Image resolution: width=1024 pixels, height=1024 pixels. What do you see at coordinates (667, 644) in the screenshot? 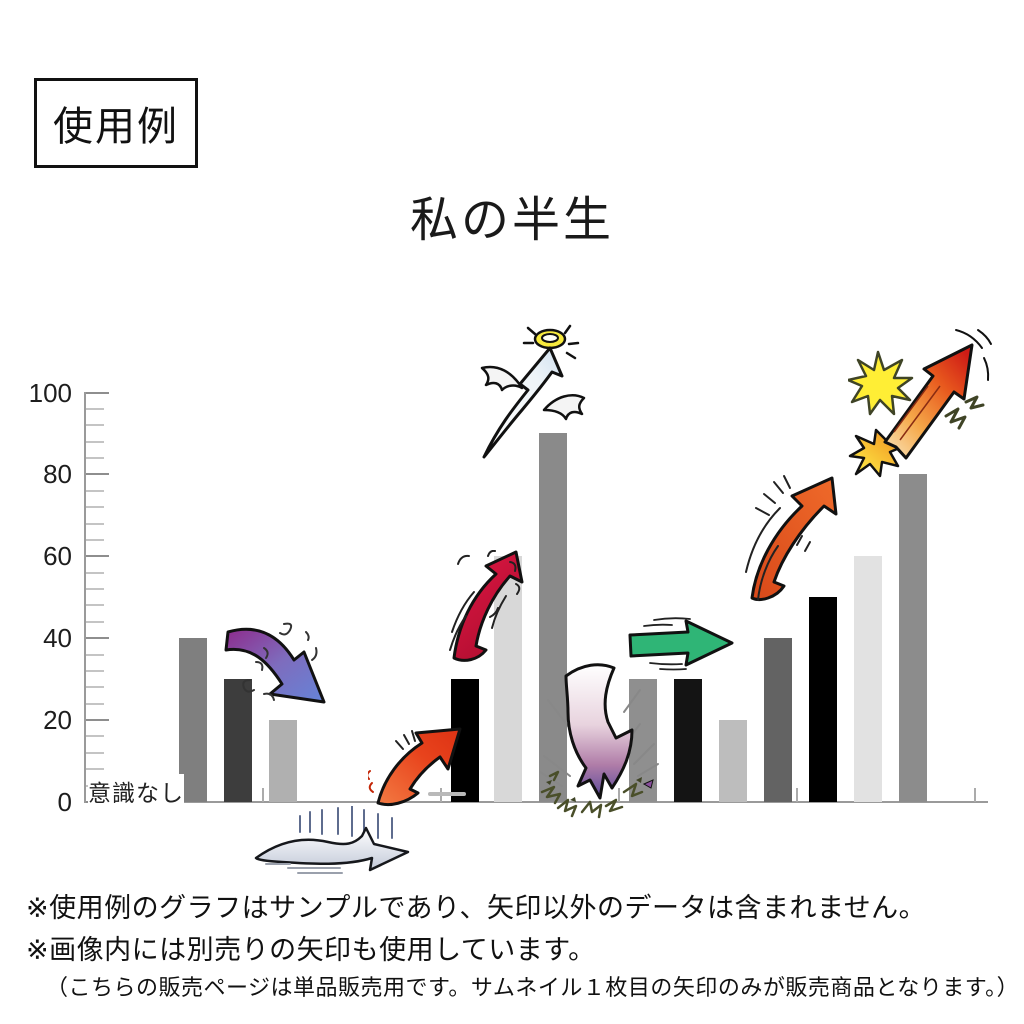
I see `green-arrow-speed-lines` at bounding box center [667, 644].